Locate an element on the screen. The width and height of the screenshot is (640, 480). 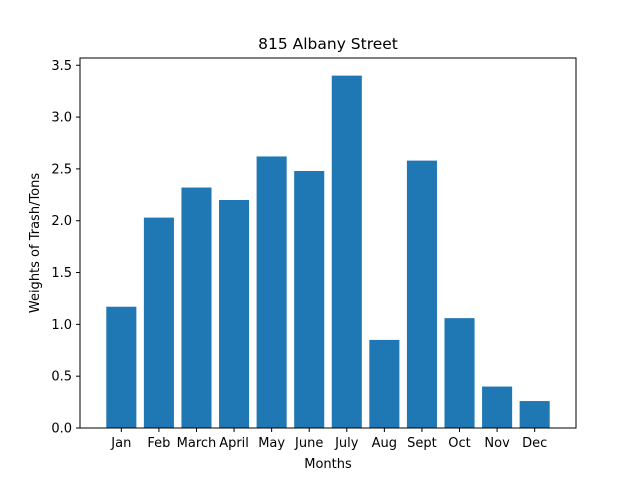
bar-july is located at coordinates (346, 251).